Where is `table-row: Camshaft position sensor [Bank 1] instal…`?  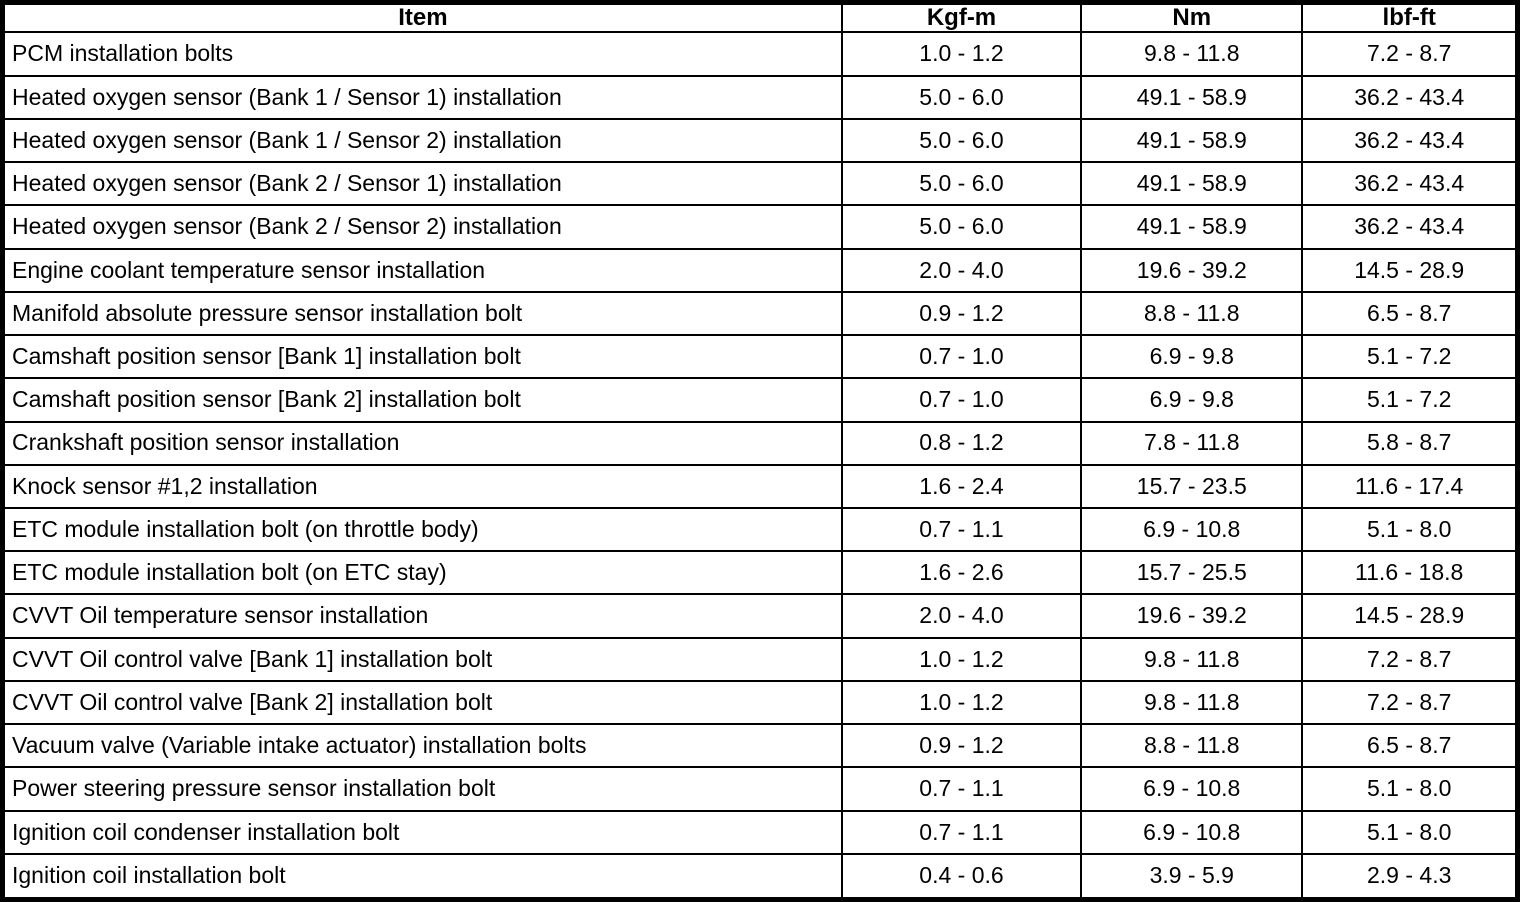 table-row: Camshaft position sensor [Bank 1] instal… is located at coordinates (760, 357).